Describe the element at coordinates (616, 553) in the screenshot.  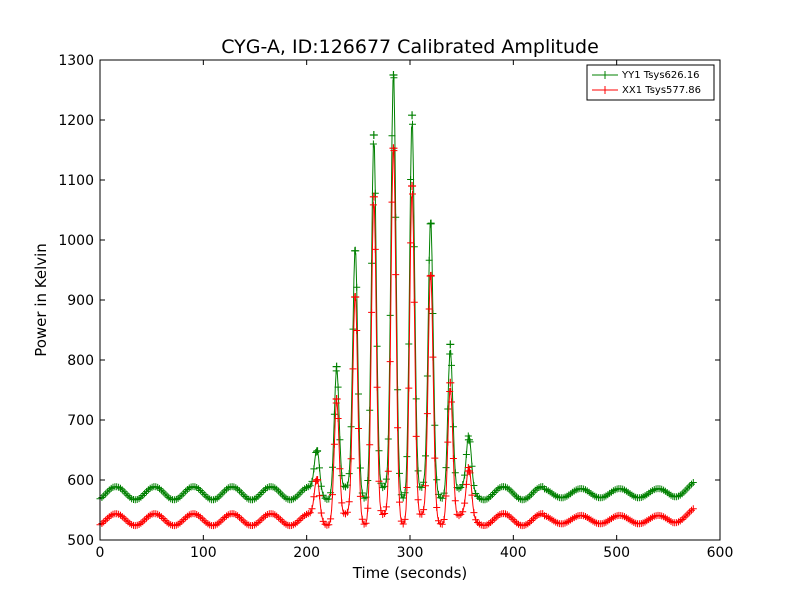
I see `x-tick-label: 500` at that location.